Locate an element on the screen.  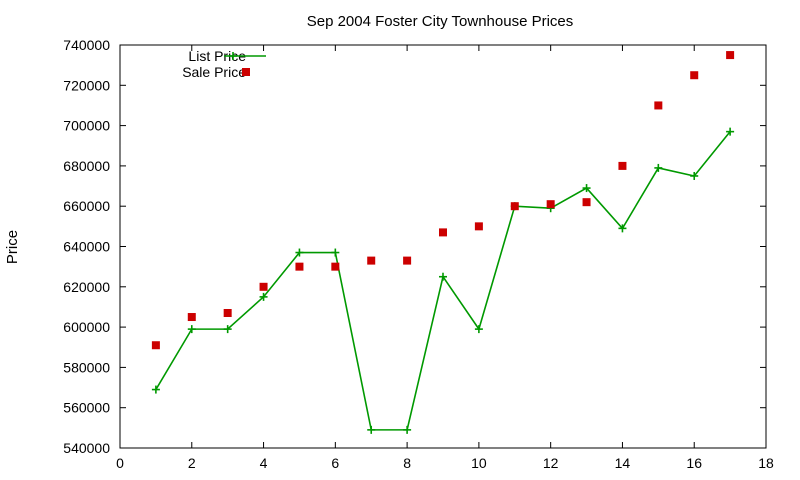
y-tick-label: 660000 is located at coordinates (86, 206).